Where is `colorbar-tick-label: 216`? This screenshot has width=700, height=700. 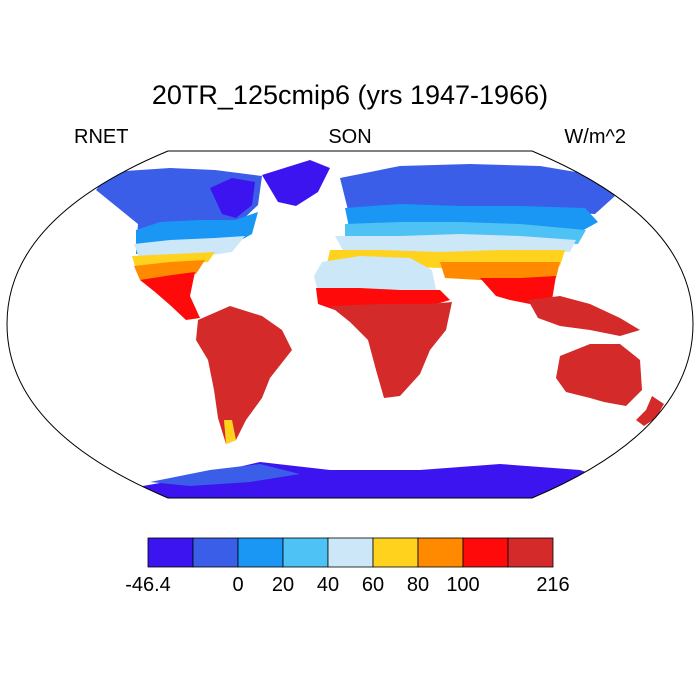 colorbar-tick-label: 216 is located at coordinates (552, 585).